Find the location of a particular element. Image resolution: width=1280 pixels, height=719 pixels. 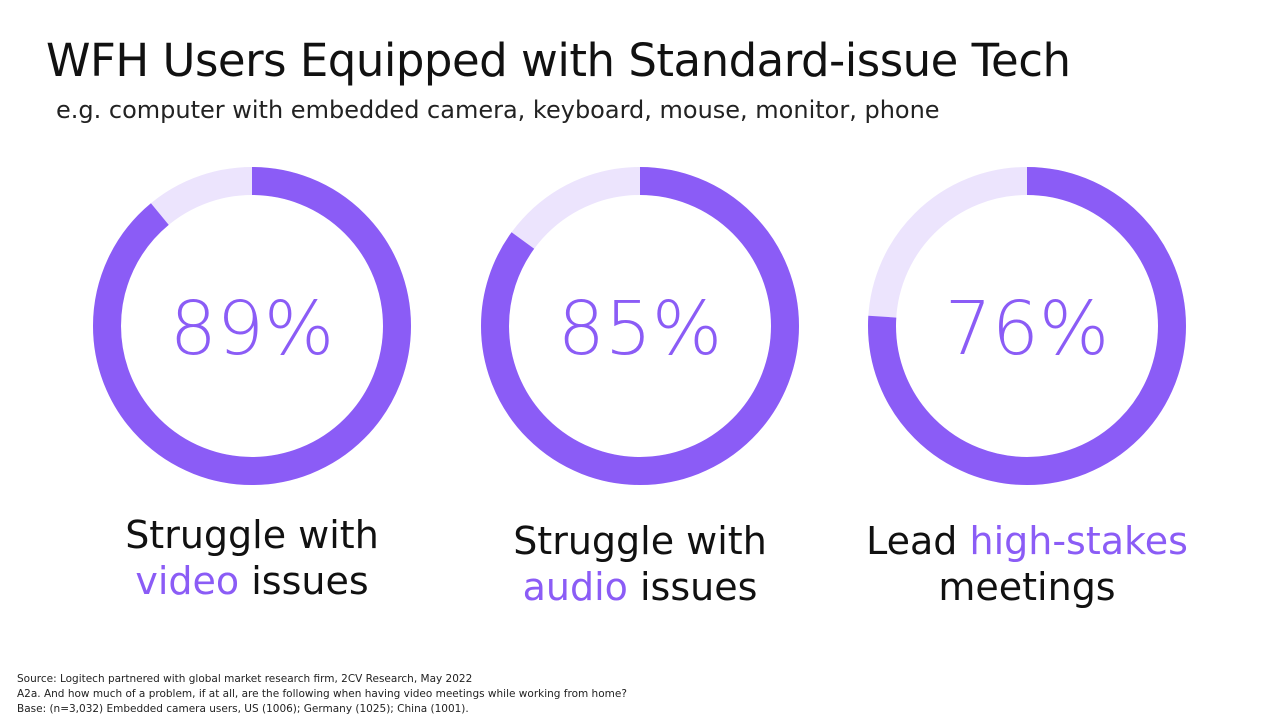

caption-meetings-line2: meetings is located at coordinates (1027, 587).